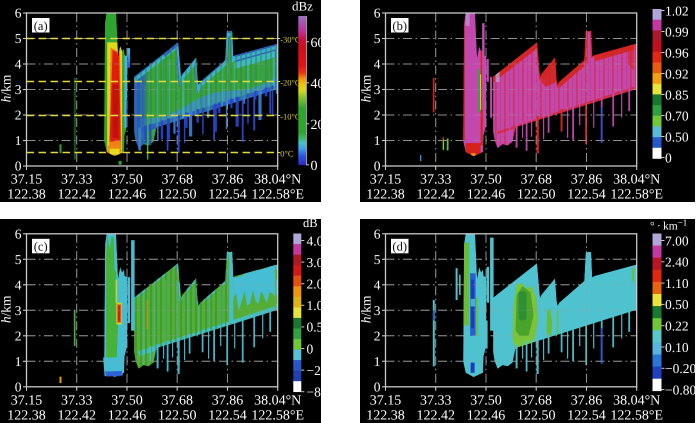 This screenshot has height=423, width=700. I want to click on svg-text: 0.70, so click(677, 115).